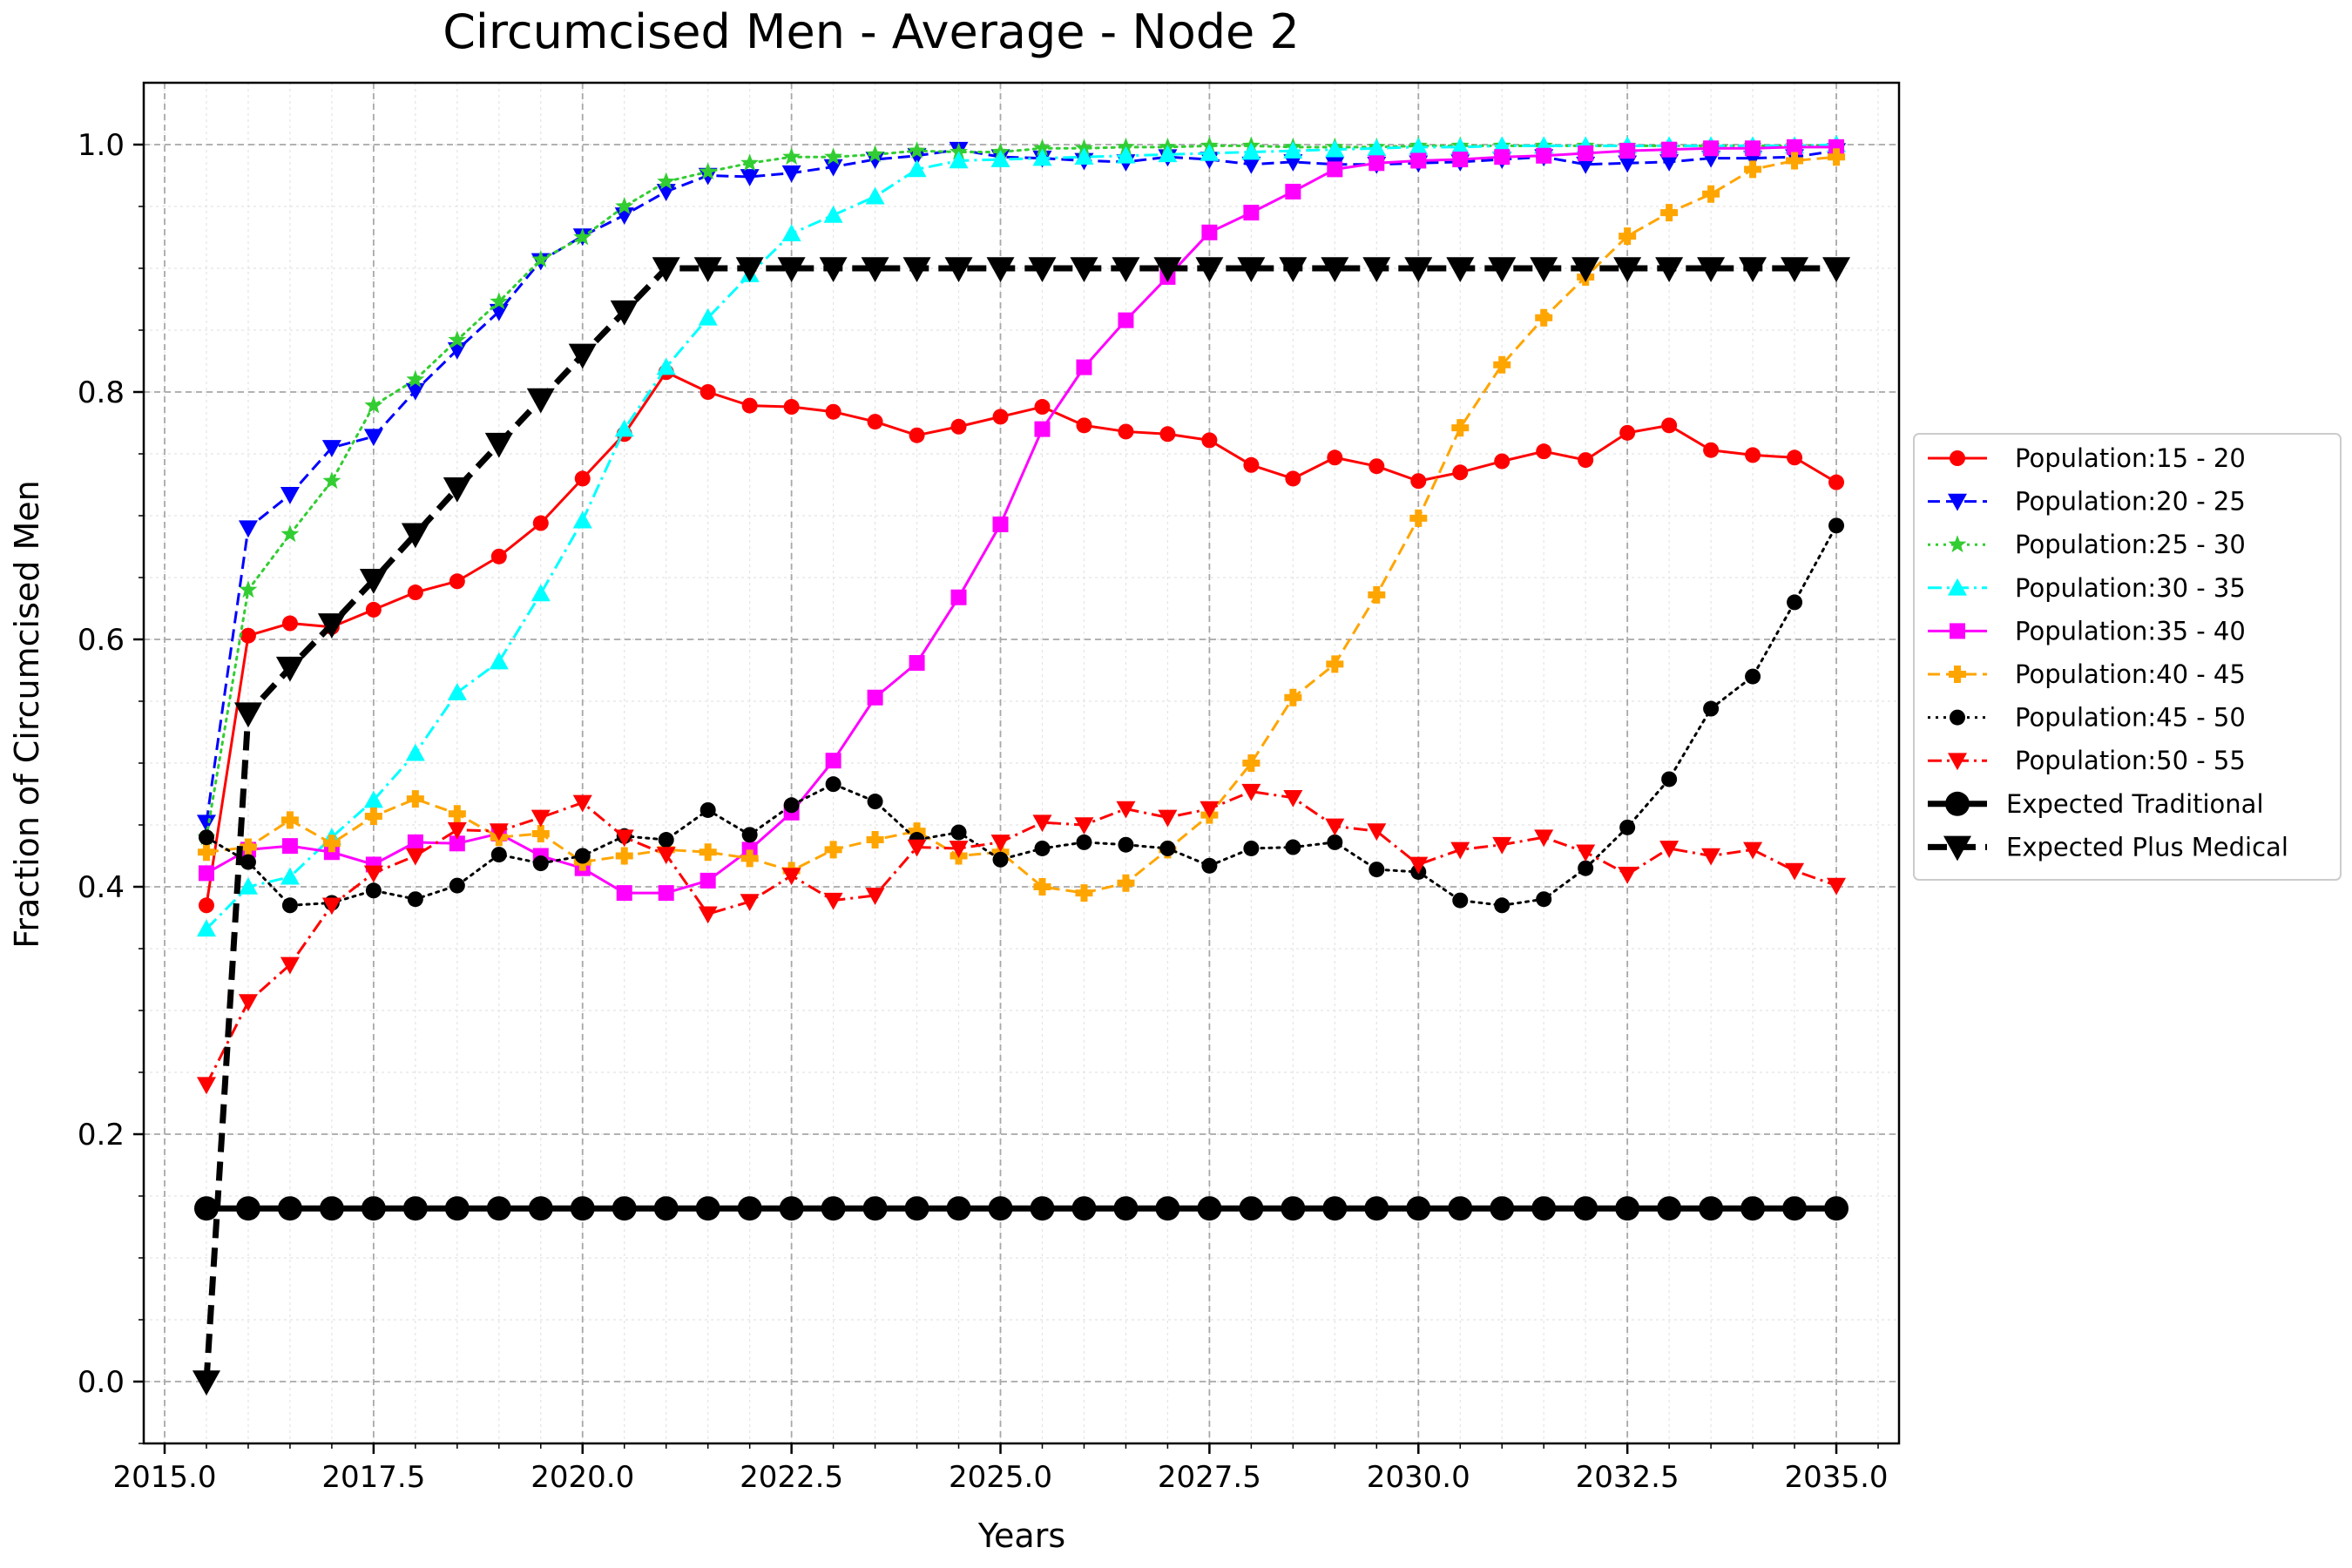 The height and width of the screenshot is (1568, 2352). I want to click on x-tick-label: 2015.0, so click(165, 1477).